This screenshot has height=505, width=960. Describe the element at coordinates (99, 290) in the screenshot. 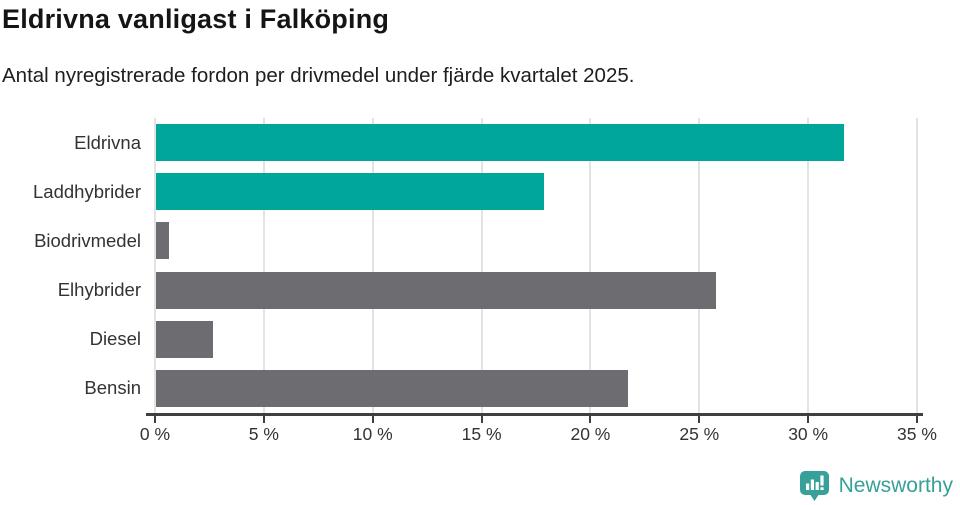

I see `category-label-elhybrider: Elhybrider` at that location.